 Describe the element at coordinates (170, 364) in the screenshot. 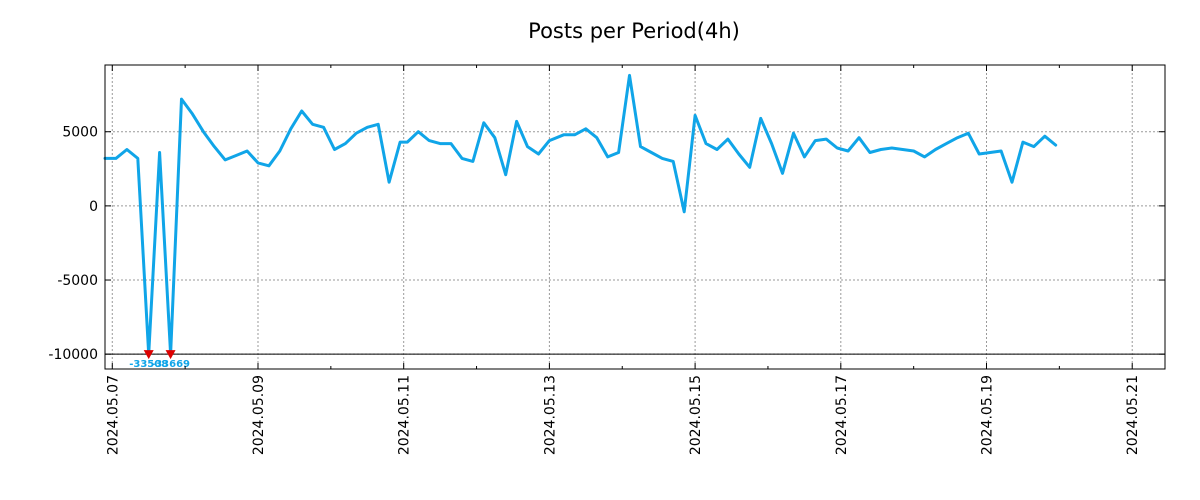

I see `clip-marker-label: -33669` at that location.